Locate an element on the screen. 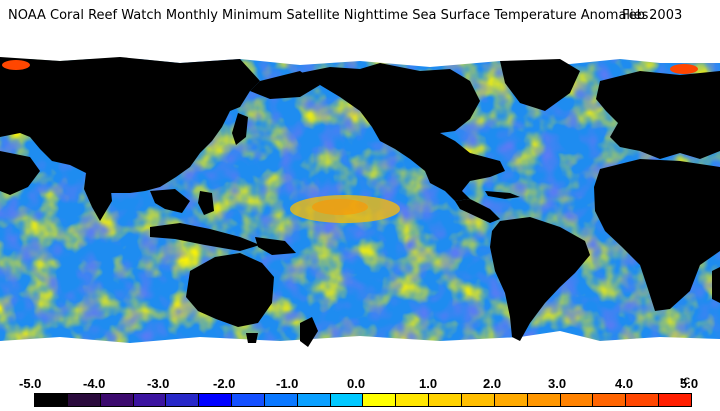  southeast-asia is located at coordinates (170, 201).